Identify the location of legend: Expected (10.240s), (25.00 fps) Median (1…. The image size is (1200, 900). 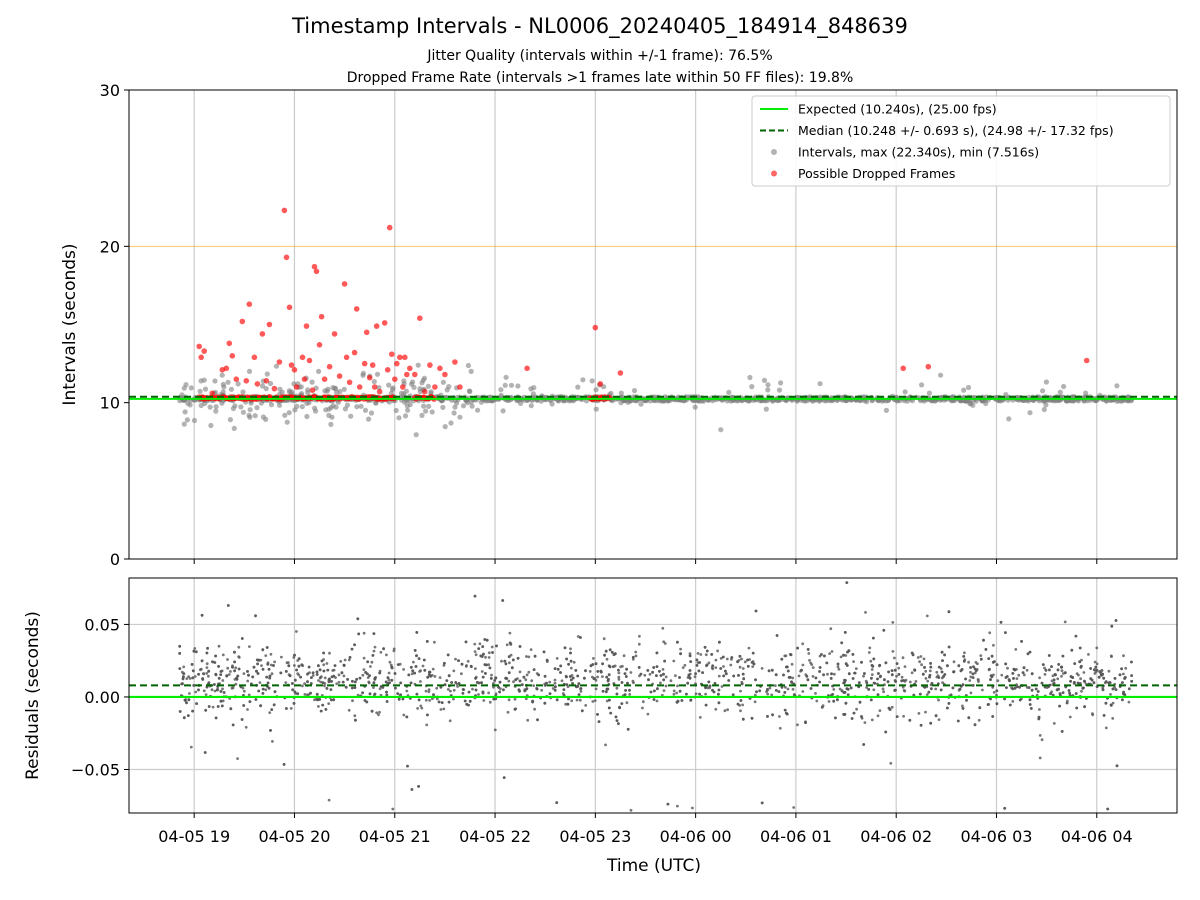
(961, 141).